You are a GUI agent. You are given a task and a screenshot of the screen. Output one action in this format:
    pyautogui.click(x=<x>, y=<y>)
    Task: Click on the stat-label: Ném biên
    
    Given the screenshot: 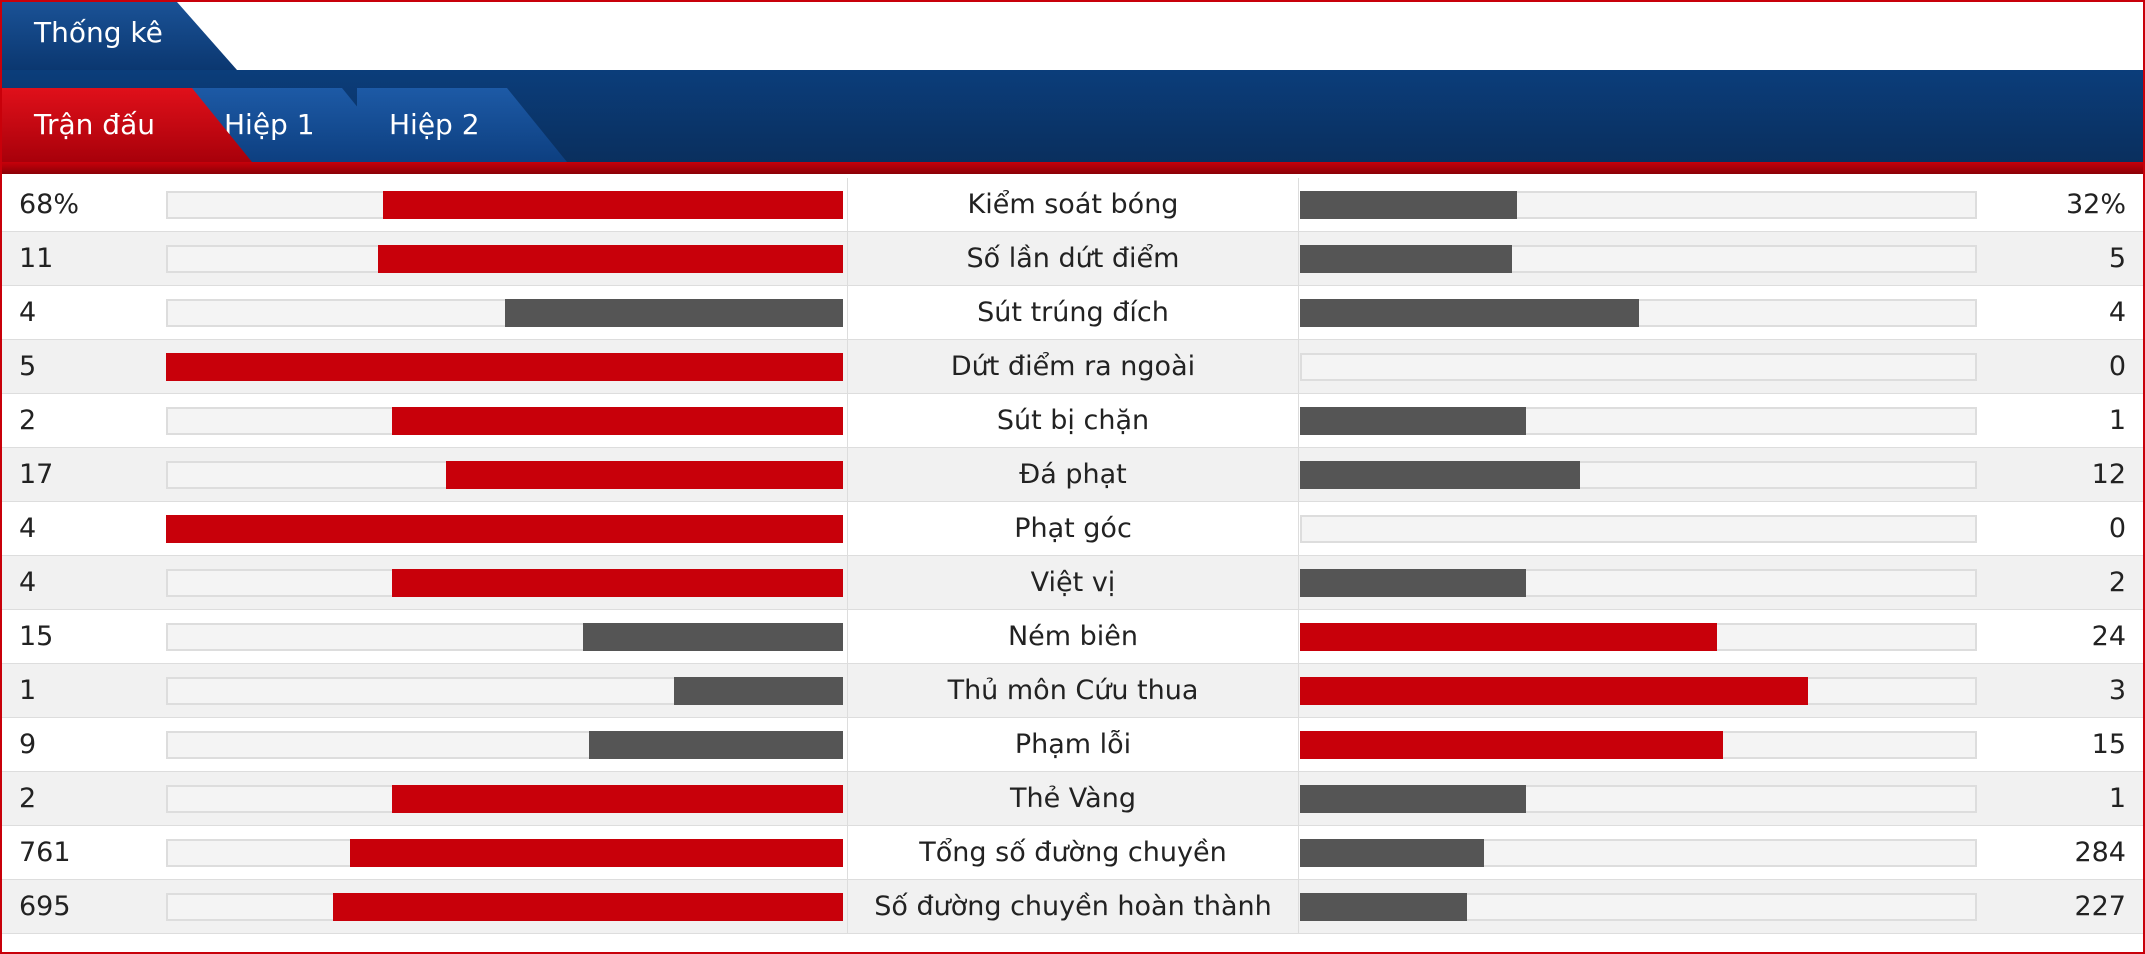 What is the action you would take?
    pyautogui.click(x=1073, y=636)
    